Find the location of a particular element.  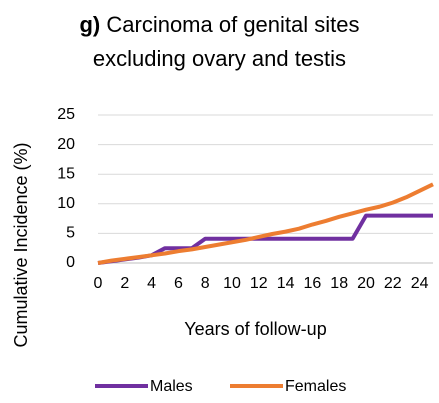

x-tick-label: 22 is located at coordinates (393, 283).